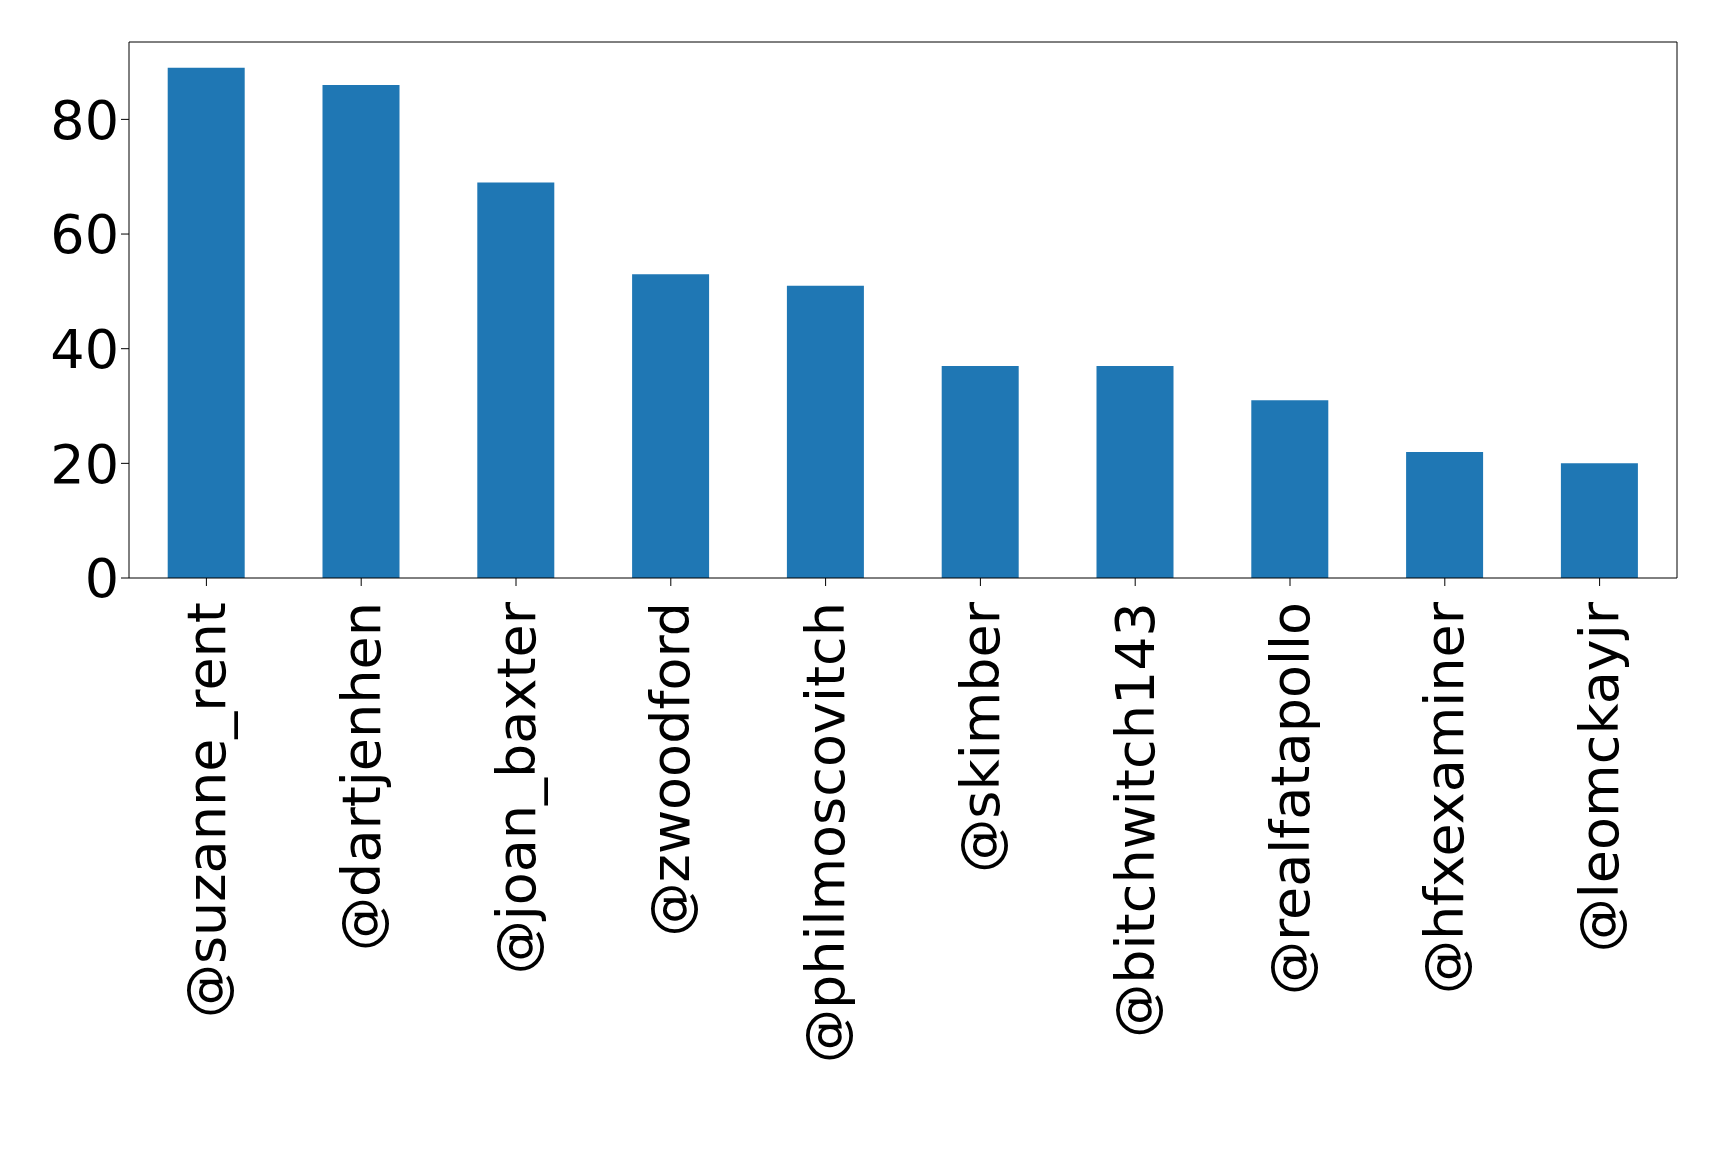 The width and height of the screenshot is (1719, 1162). What do you see at coordinates (1445, 798) in the screenshot?
I see `x-tick-label: @hfxexaminer` at bounding box center [1445, 798].